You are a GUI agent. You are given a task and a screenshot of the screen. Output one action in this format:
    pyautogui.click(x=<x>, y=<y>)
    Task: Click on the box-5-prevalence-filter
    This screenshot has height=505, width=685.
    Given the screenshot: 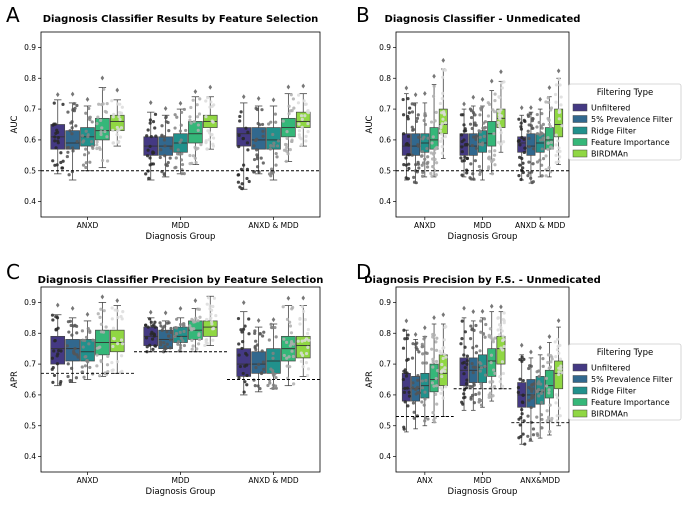 What is the action you would take?
    pyautogui.click(x=165, y=332)
    